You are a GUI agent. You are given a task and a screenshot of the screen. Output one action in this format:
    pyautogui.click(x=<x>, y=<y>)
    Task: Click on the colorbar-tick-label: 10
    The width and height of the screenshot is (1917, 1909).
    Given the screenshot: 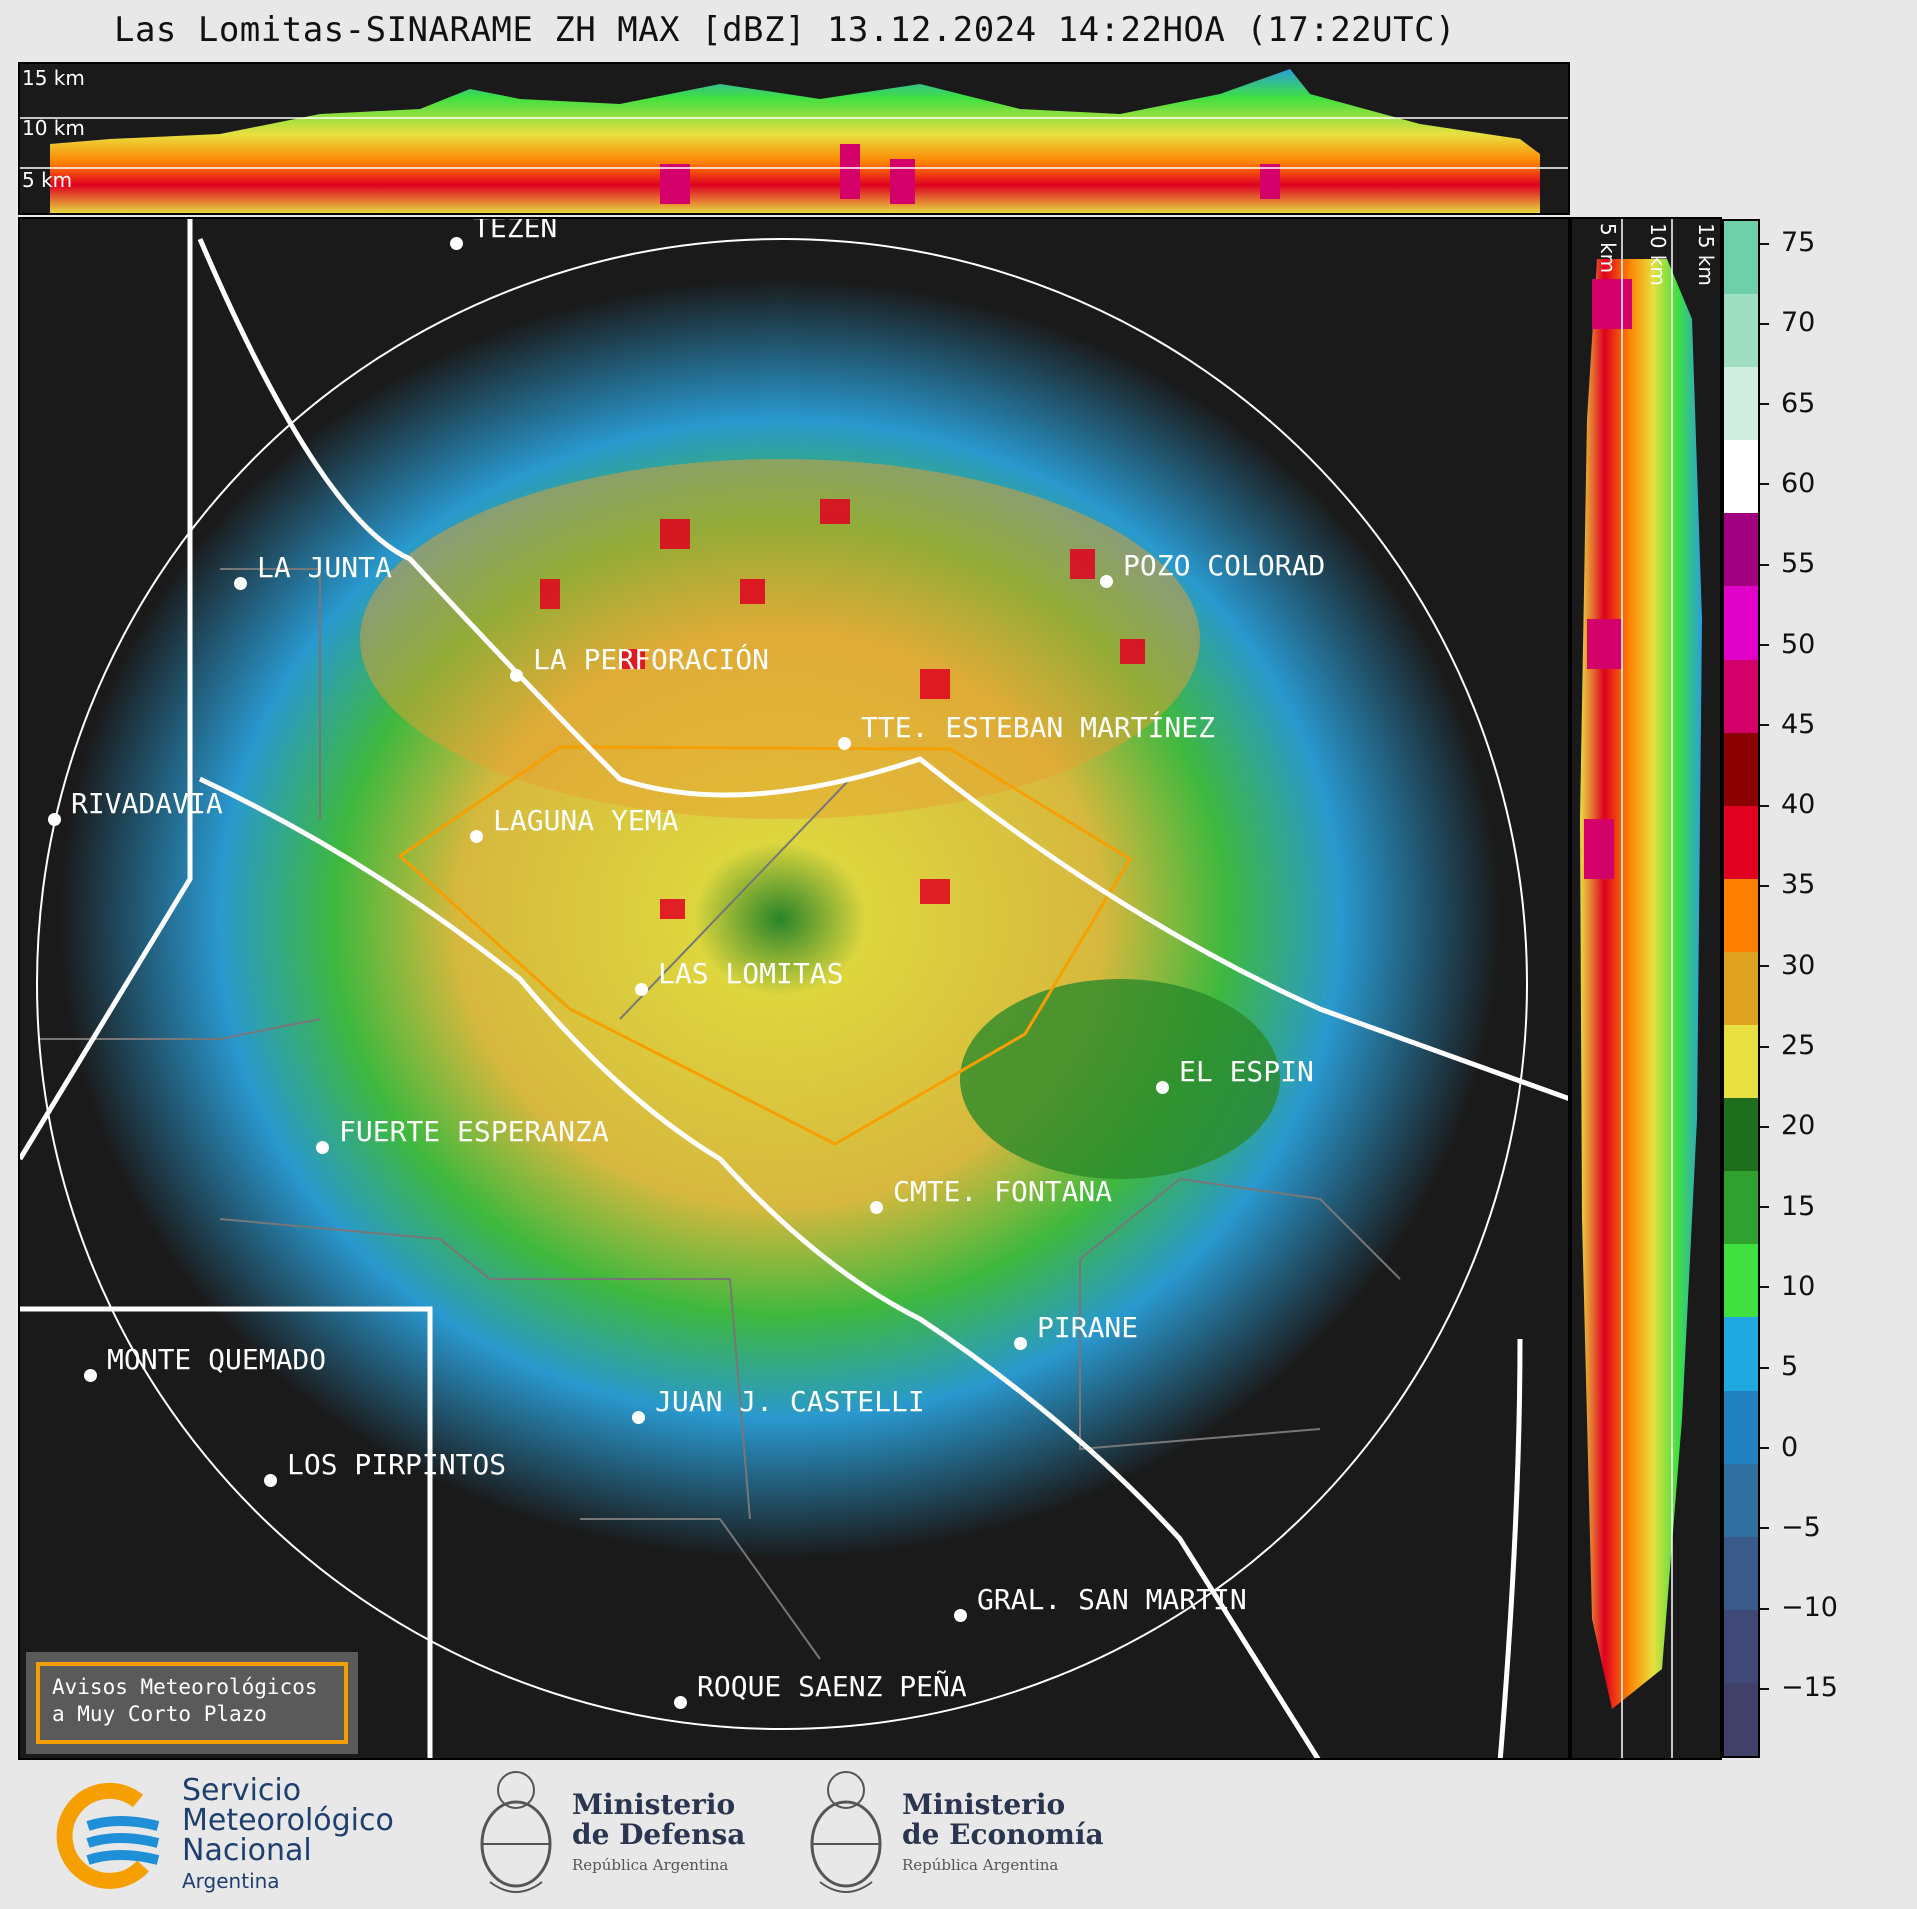 What is the action you would take?
    pyautogui.click(x=1787, y=1286)
    